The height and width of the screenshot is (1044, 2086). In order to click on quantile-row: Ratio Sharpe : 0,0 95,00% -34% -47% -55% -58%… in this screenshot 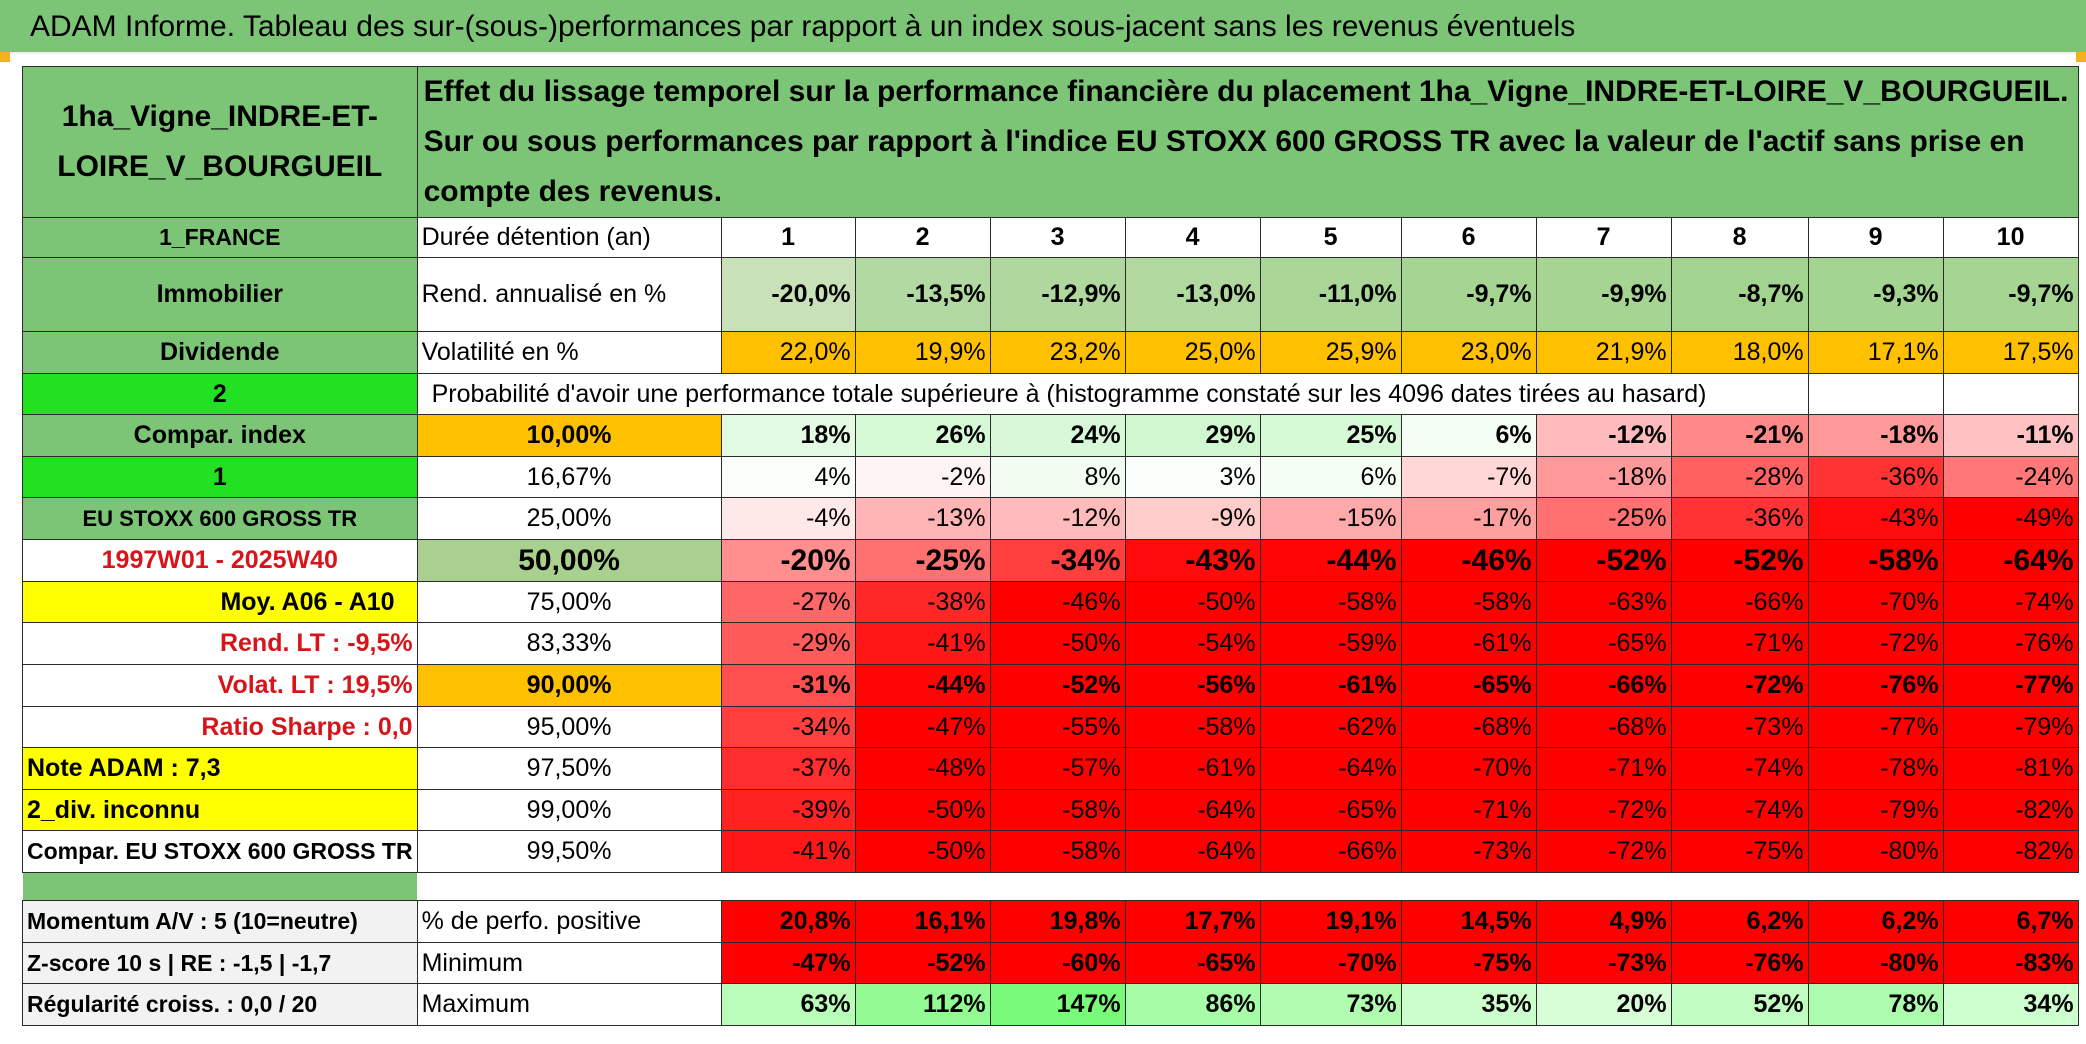, I will do `click(1050, 727)`.